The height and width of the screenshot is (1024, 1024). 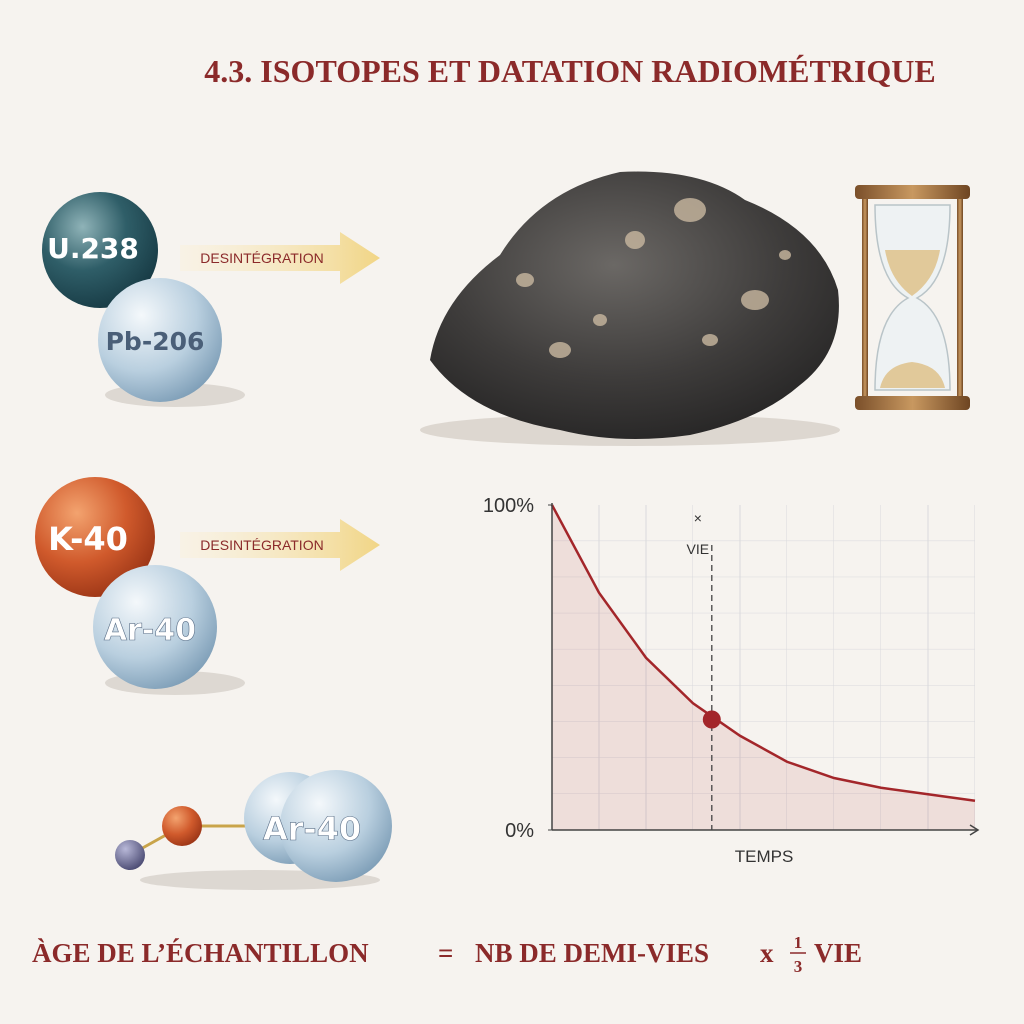 What do you see at coordinates (767, 953) in the screenshot?
I see `formula-times: x` at bounding box center [767, 953].